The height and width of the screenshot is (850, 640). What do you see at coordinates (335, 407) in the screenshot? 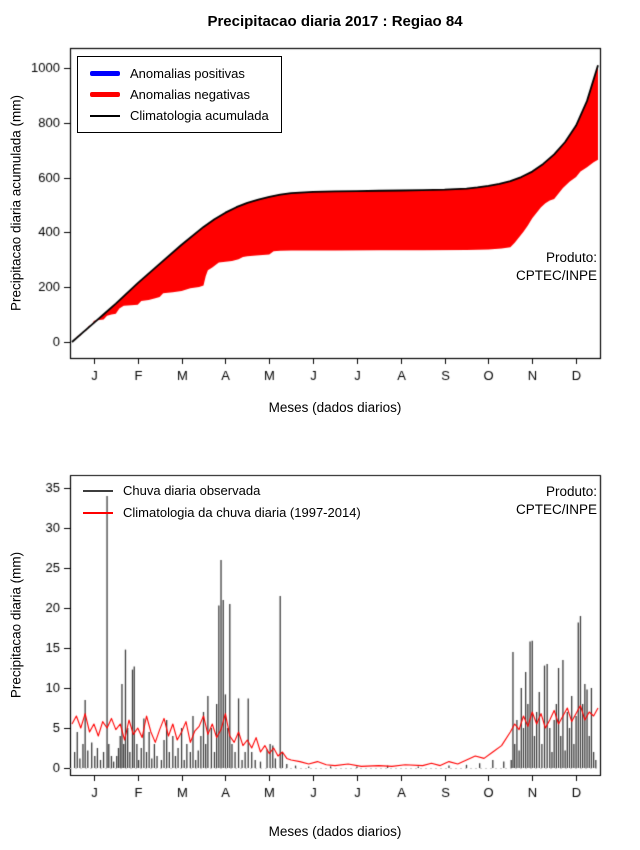
I see `top-chart-x-axis-title: Meses (dados diarios)` at bounding box center [335, 407].